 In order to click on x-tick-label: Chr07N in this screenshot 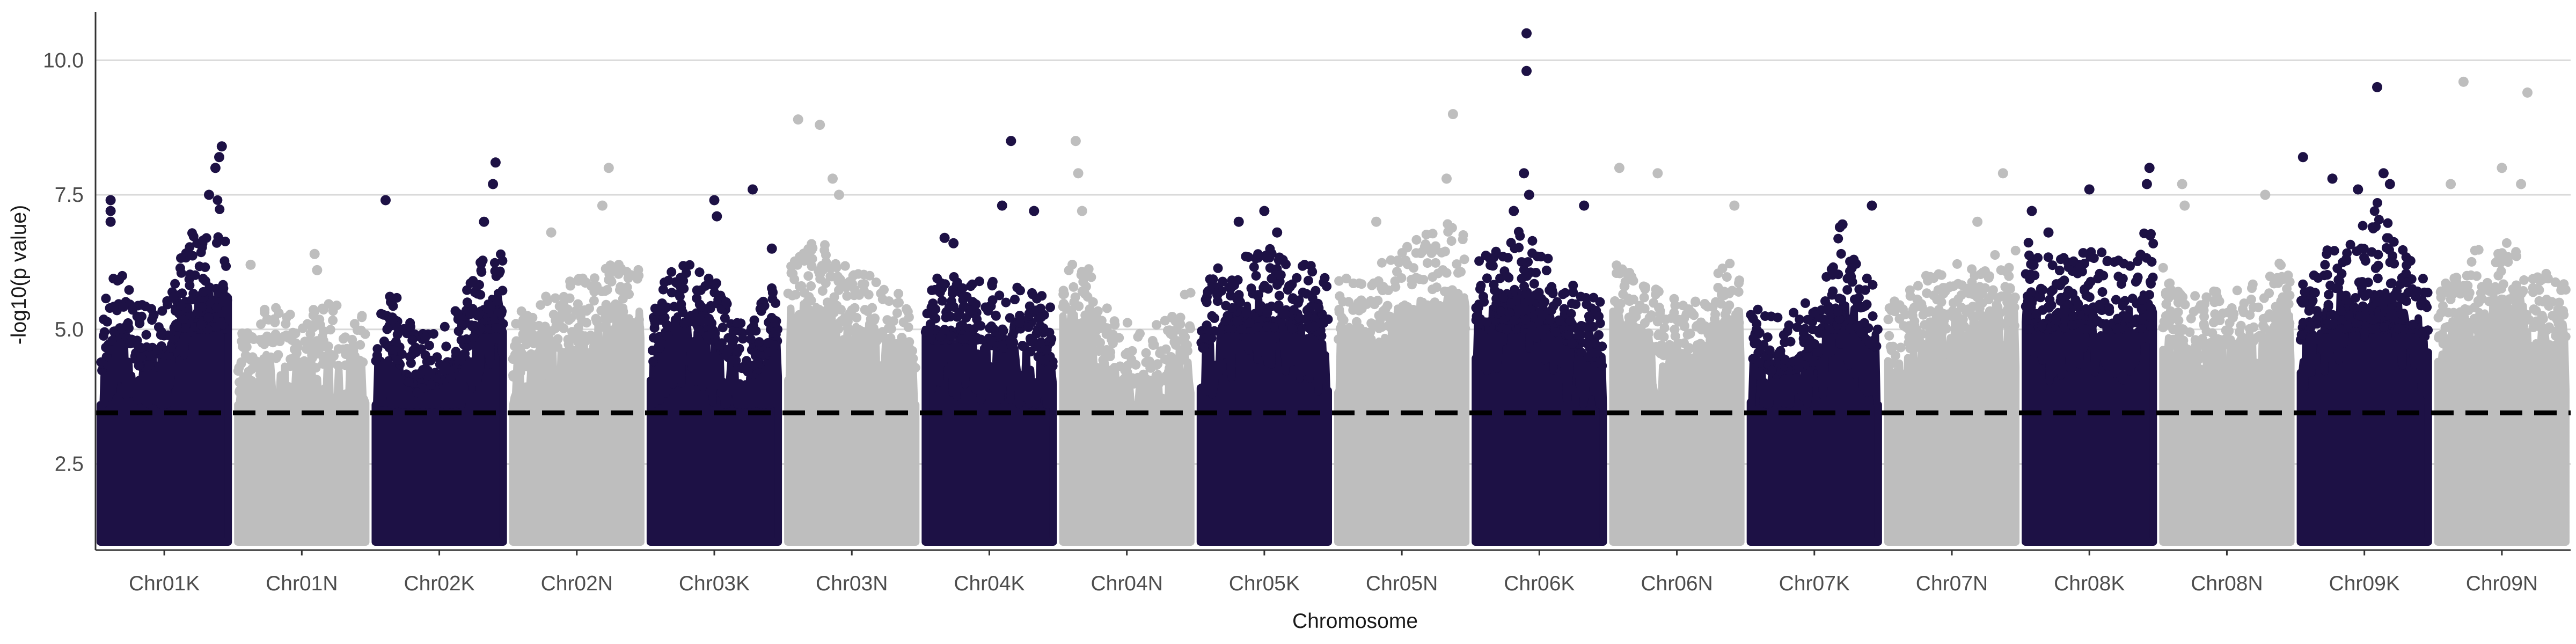, I will do `click(1952, 583)`.